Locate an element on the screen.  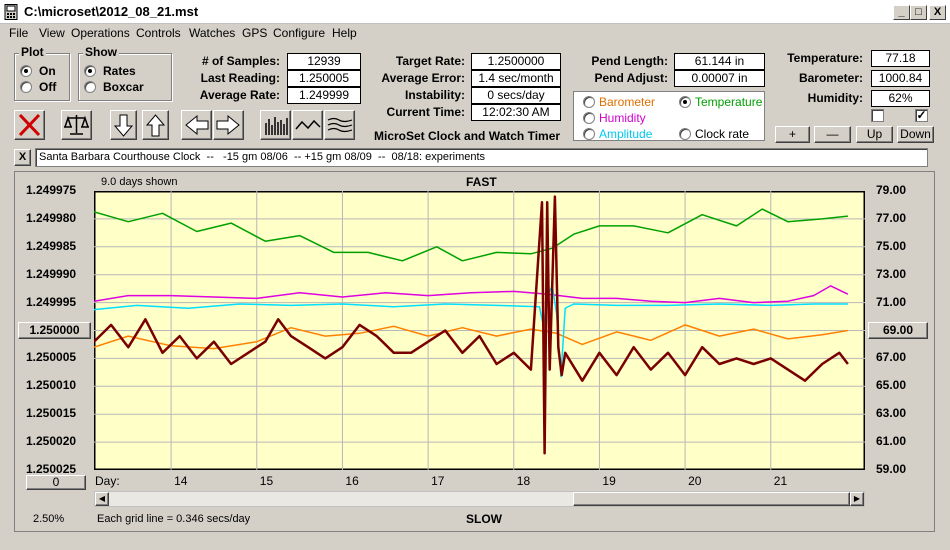
right-tick-label: 59.00 is located at coordinates (891, 469).